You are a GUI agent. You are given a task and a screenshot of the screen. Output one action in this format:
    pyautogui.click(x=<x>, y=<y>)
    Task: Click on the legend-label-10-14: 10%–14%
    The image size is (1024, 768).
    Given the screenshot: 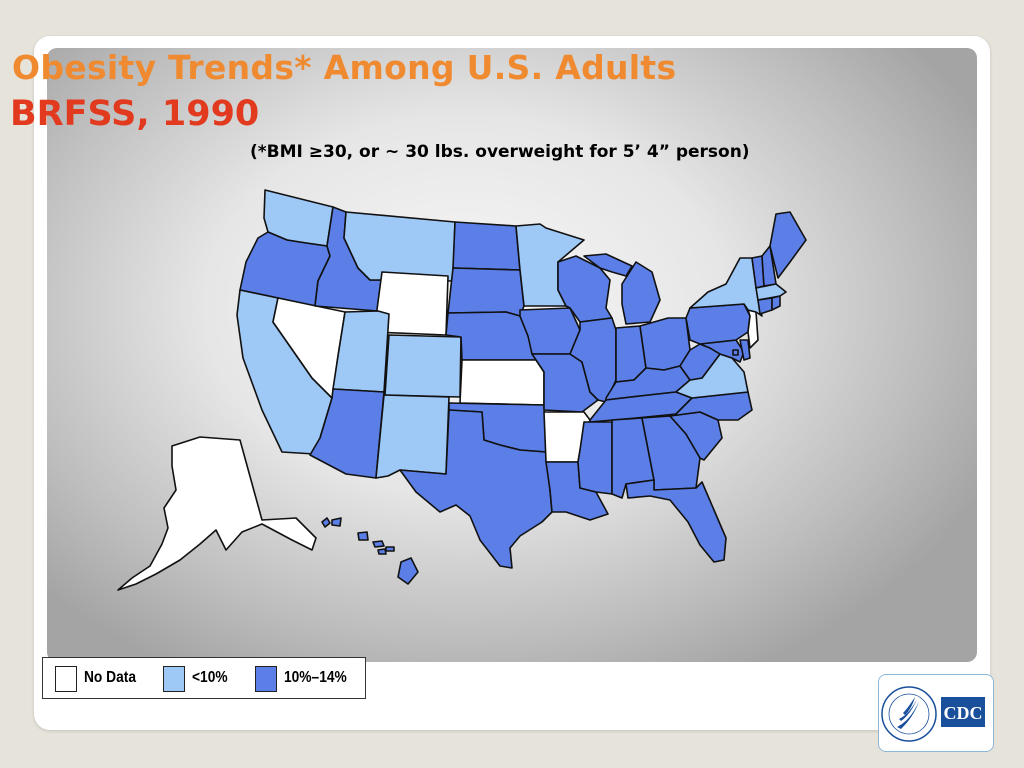 What is the action you would take?
    pyautogui.click(x=315, y=677)
    